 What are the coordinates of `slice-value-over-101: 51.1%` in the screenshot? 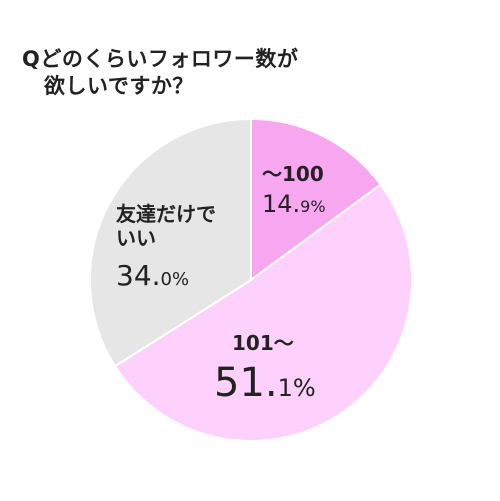 It's located at (265, 383).